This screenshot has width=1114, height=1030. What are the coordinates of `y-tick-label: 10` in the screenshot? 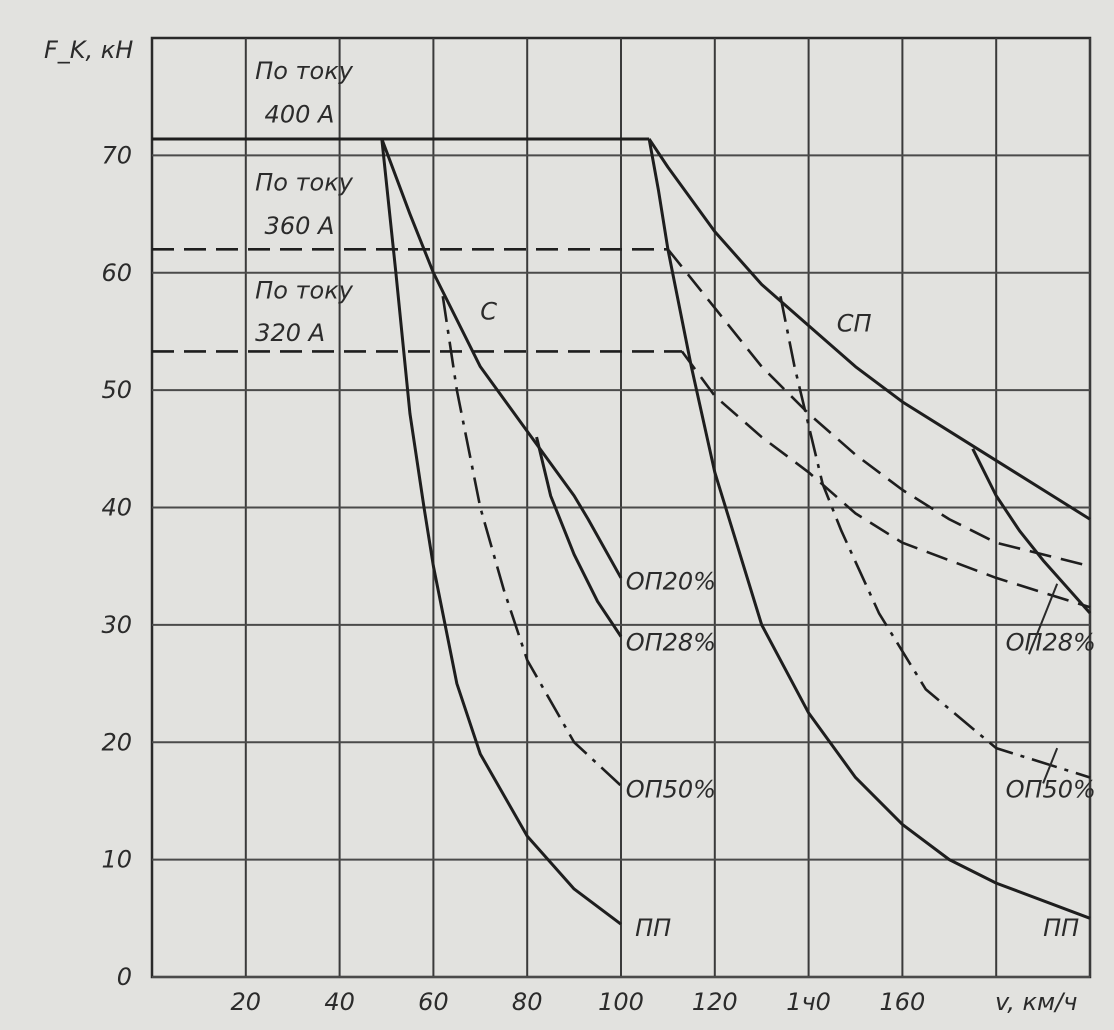 It's located at (116, 860).